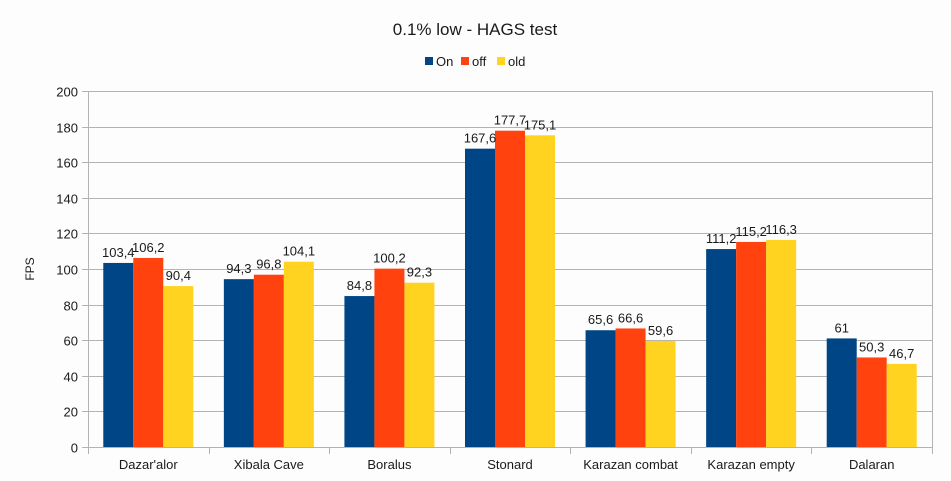 The height and width of the screenshot is (481, 951). Describe the element at coordinates (479, 61) in the screenshot. I see `legend-label-off: off` at that location.